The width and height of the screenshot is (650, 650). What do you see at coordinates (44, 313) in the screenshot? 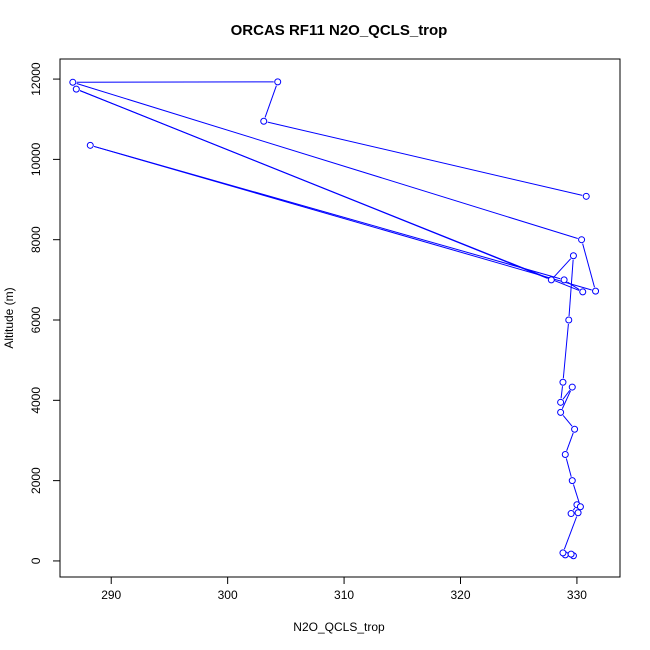
I see `y-axis: 0 2000 4000 6000 8000 10000 12000` at bounding box center [44, 313].